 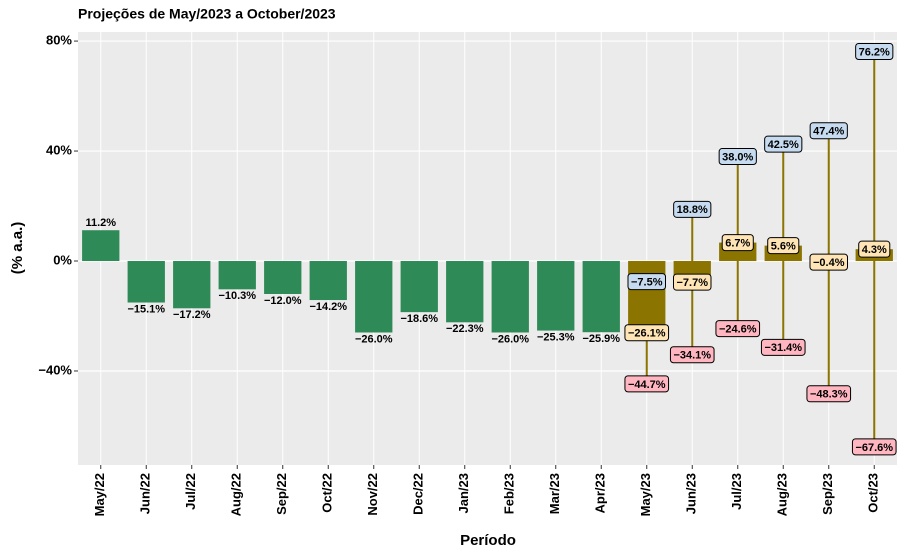 What do you see at coordinates (736, 491) in the screenshot?
I see `x-tick-label: Jul/23` at bounding box center [736, 491].